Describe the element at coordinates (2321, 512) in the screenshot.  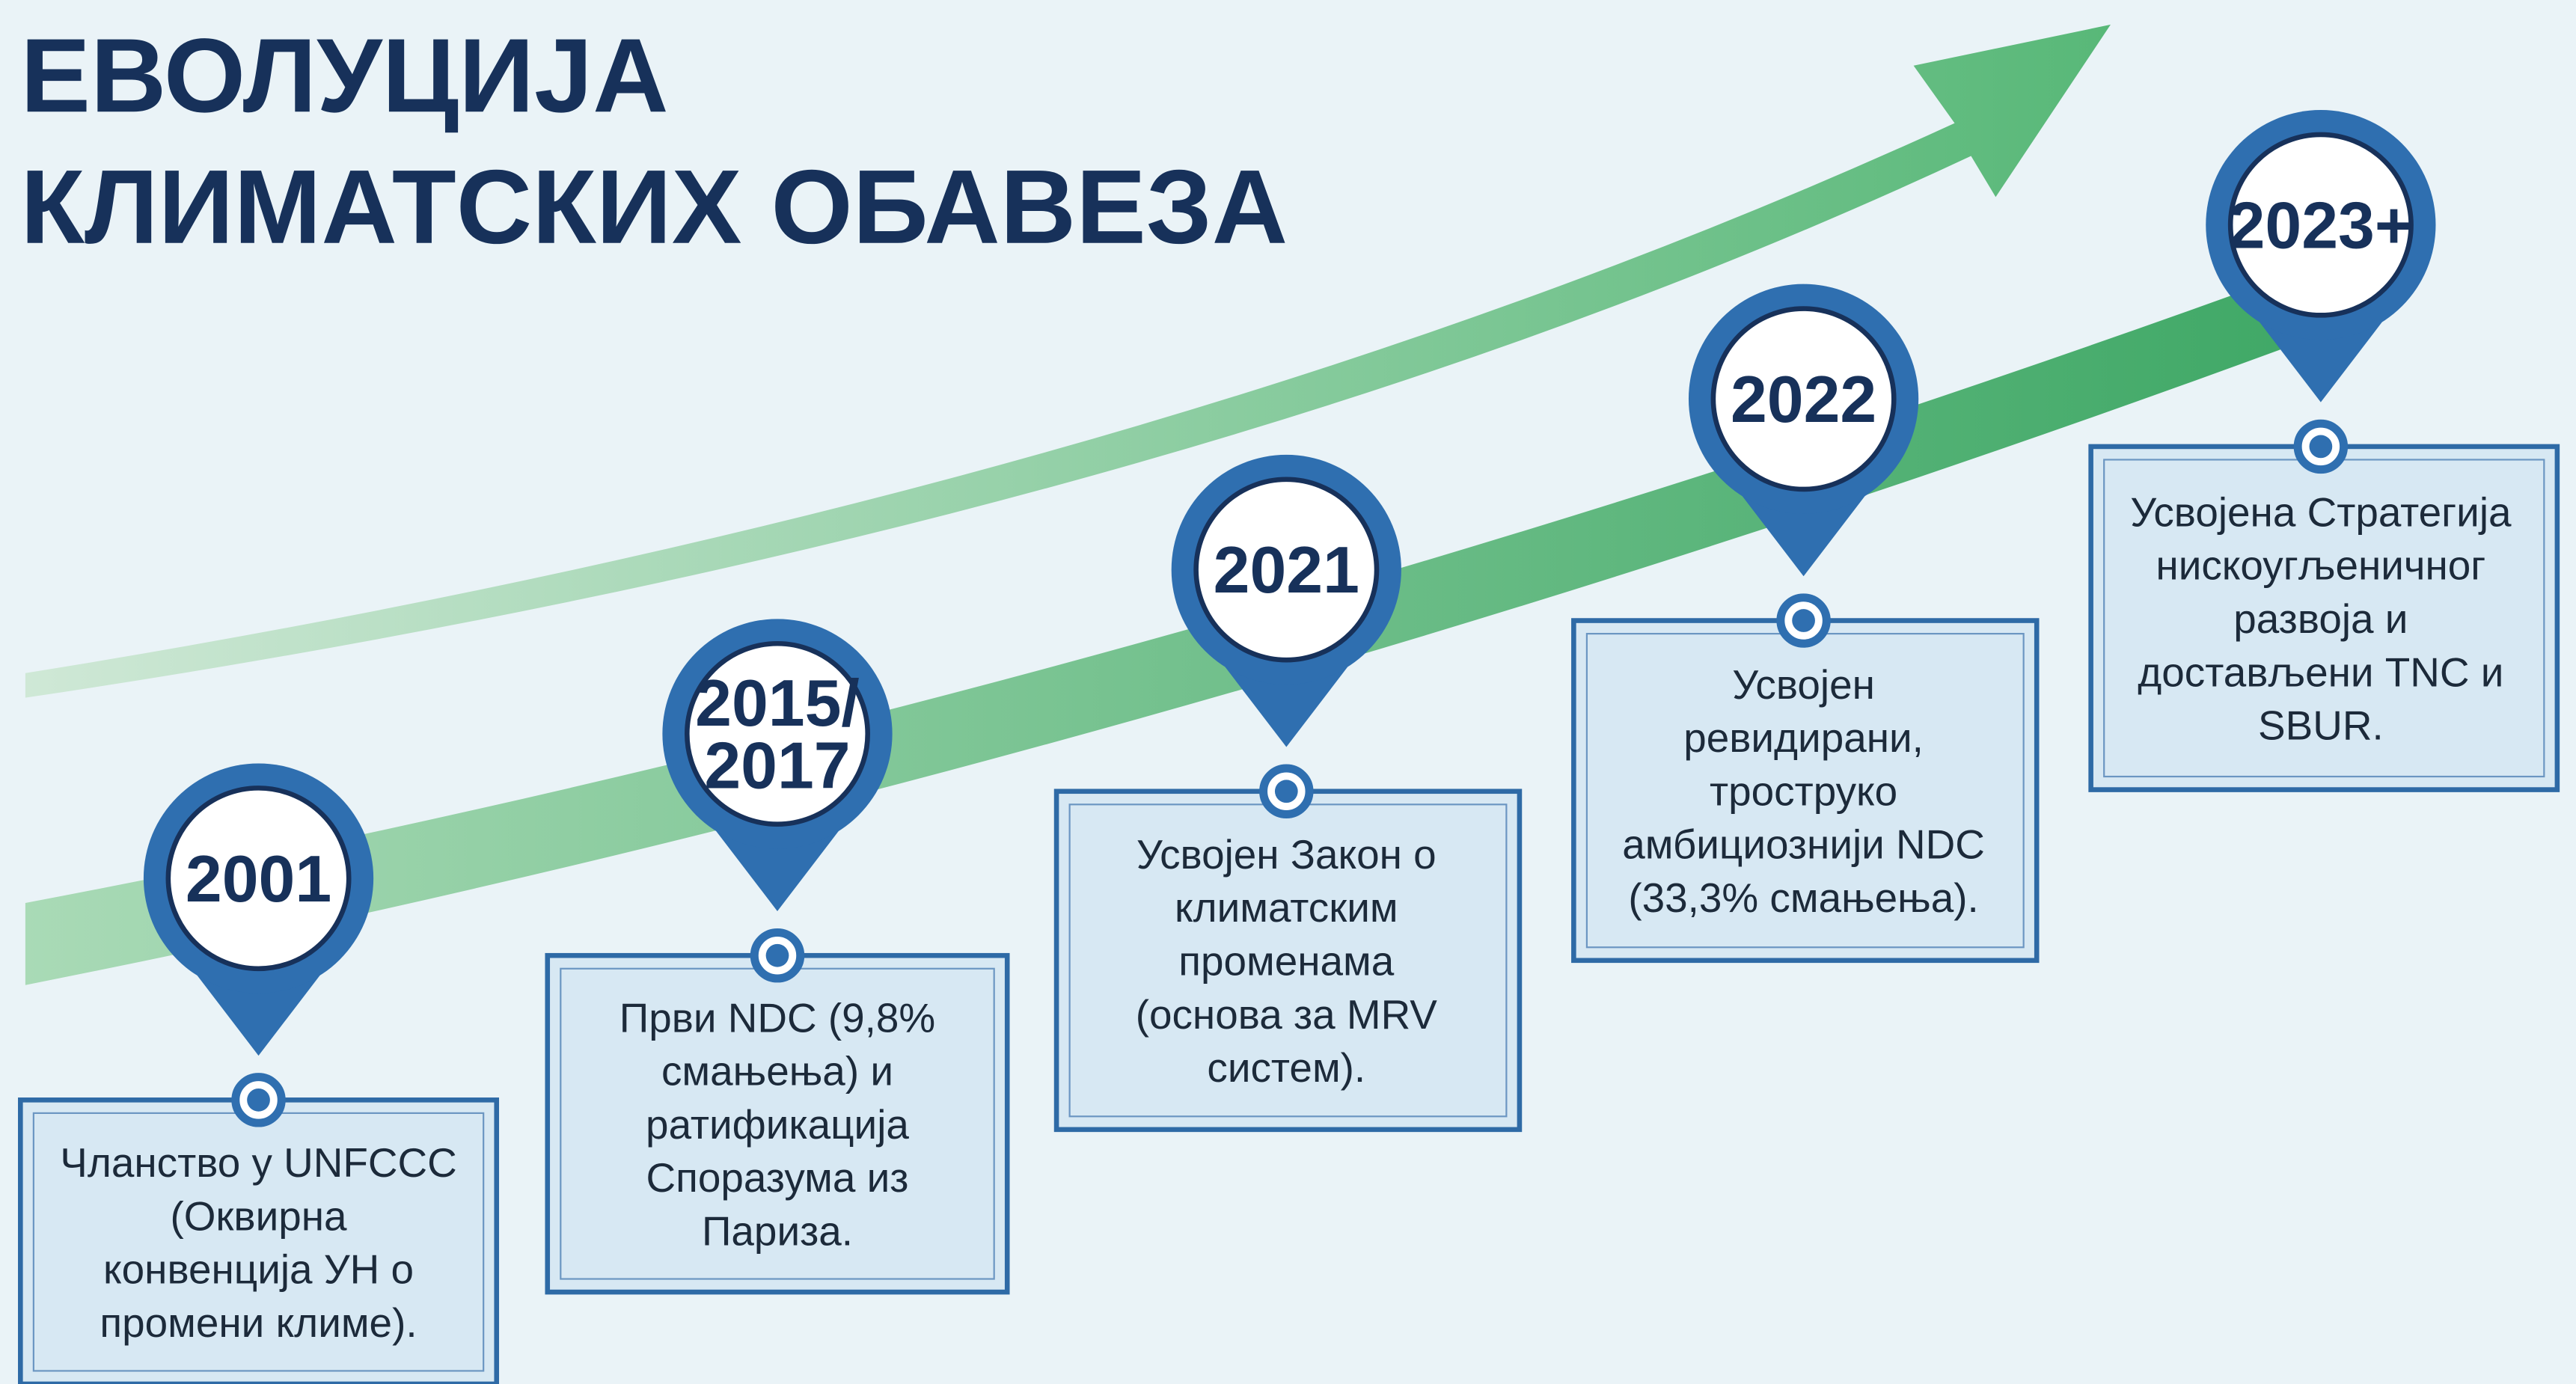
I see `description-line: Усвојена Стратегија` at that location.